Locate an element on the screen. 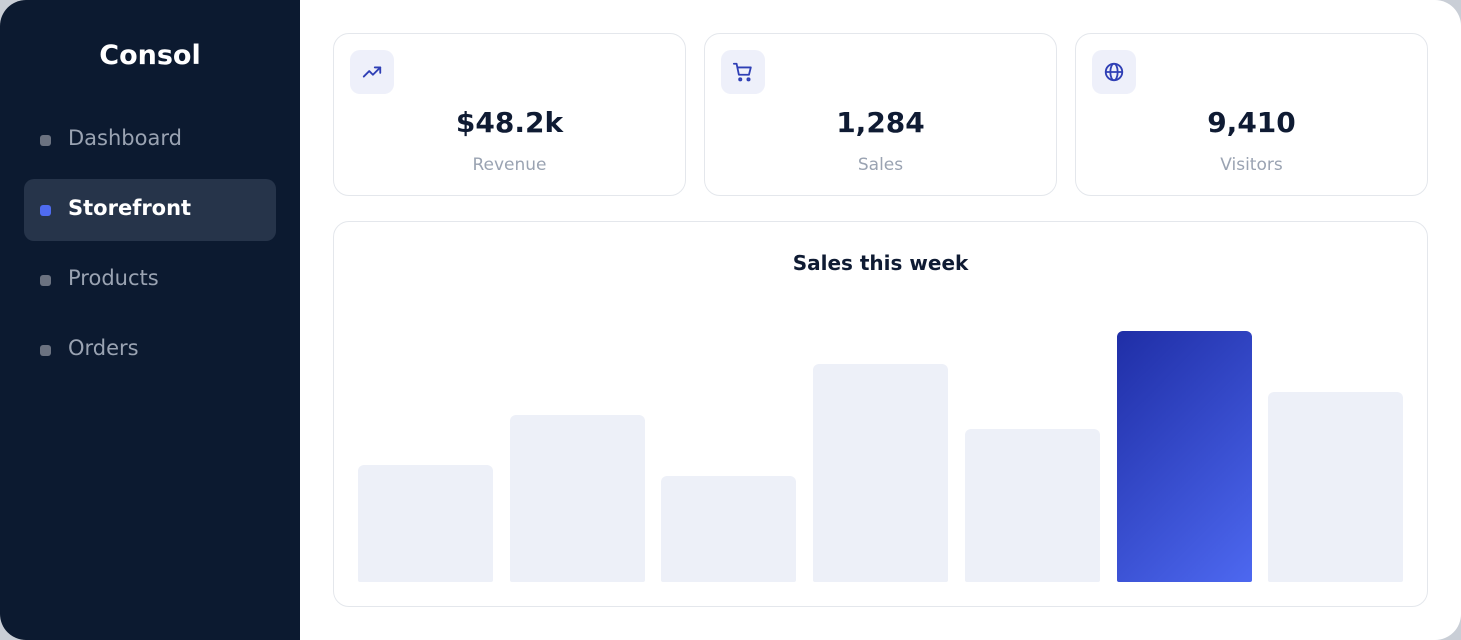  chart-title: Sales this week is located at coordinates (880, 263).